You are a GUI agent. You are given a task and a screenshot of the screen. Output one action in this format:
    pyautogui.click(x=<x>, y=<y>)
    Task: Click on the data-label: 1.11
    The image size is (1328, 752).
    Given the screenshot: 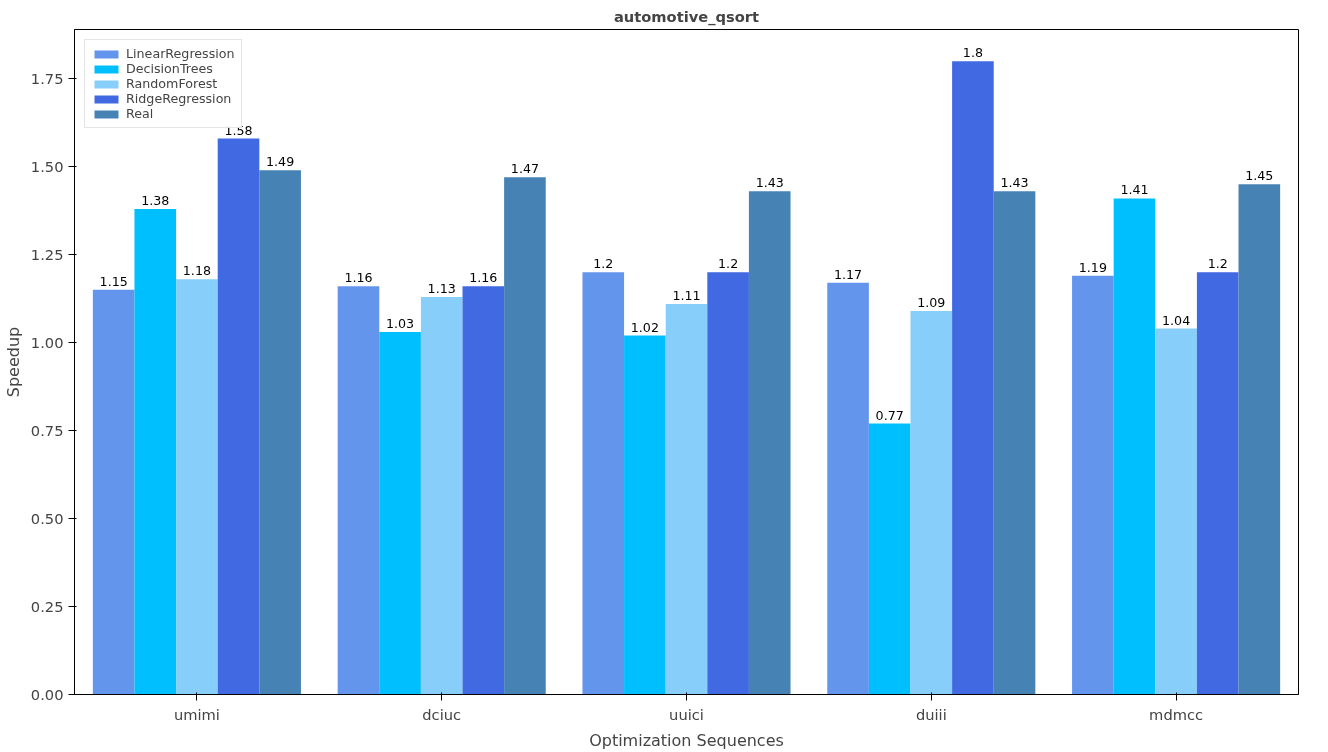 What is the action you would take?
    pyautogui.click(x=686, y=295)
    